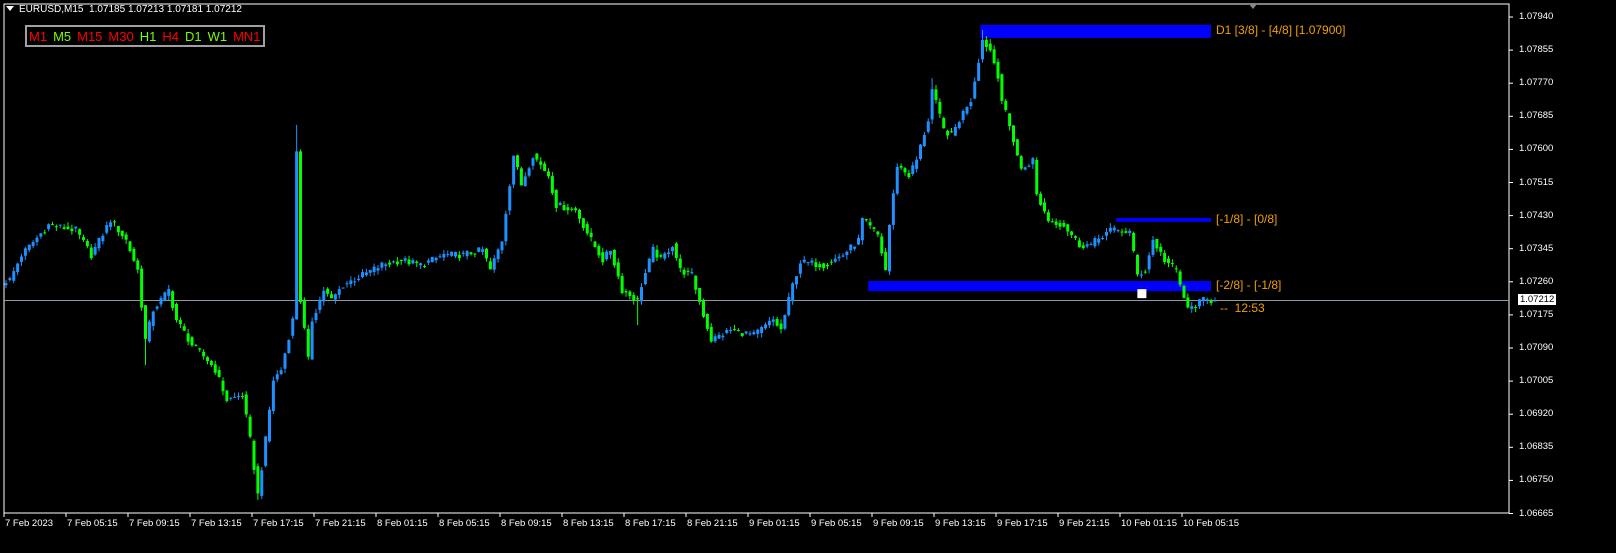 This screenshot has height=553, width=1616. What do you see at coordinates (247, 36) in the screenshot?
I see `timeframe-mn1: MN1` at bounding box center [247, 36].